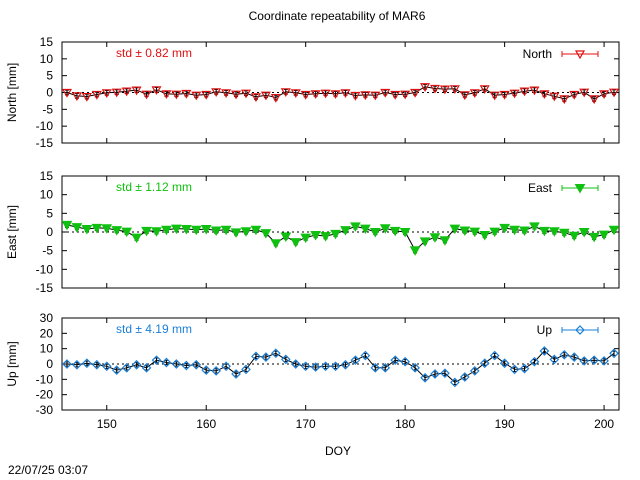 This screenshot has width=640, height=480. I want to click on up-y-tick-label: -10, so click(45, 379).